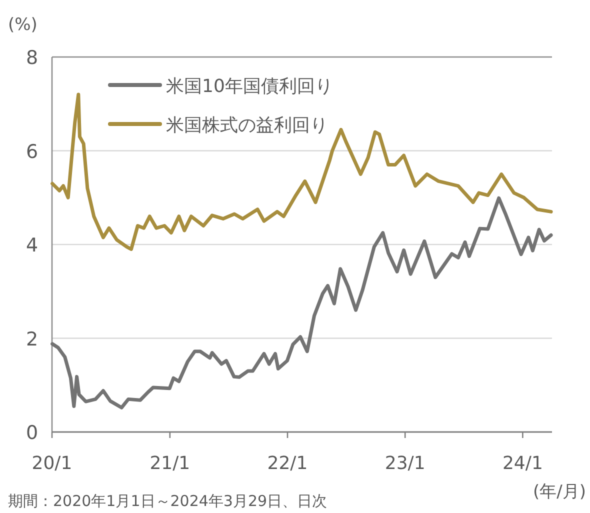 Image resolution: width=590 pixels, height=513 pixels. Describe the element at coordinates (52, 463) in the screenshot. I see `x-tick-label: 20/1` at that location.